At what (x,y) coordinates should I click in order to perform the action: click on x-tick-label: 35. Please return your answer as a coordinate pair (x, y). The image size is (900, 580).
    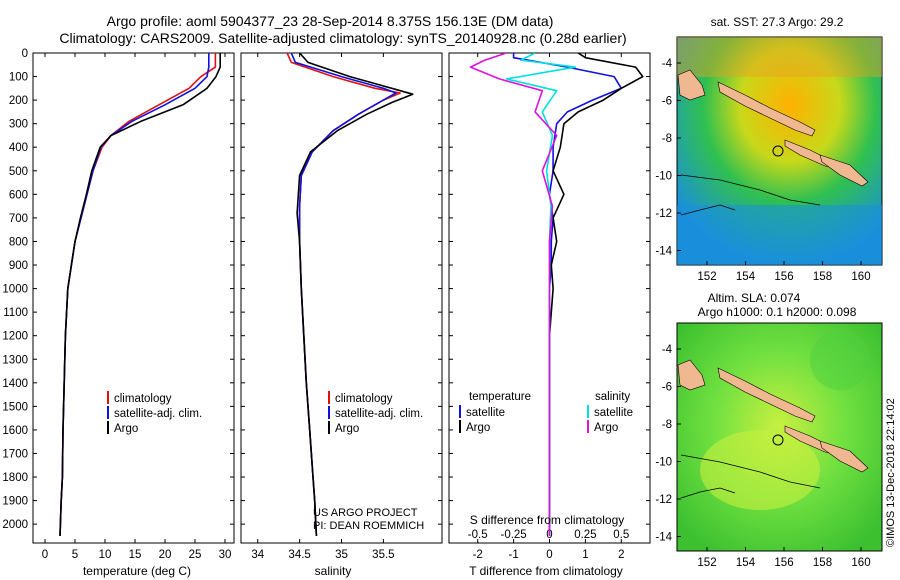
    Looking at the image, I should click on (341, 555).